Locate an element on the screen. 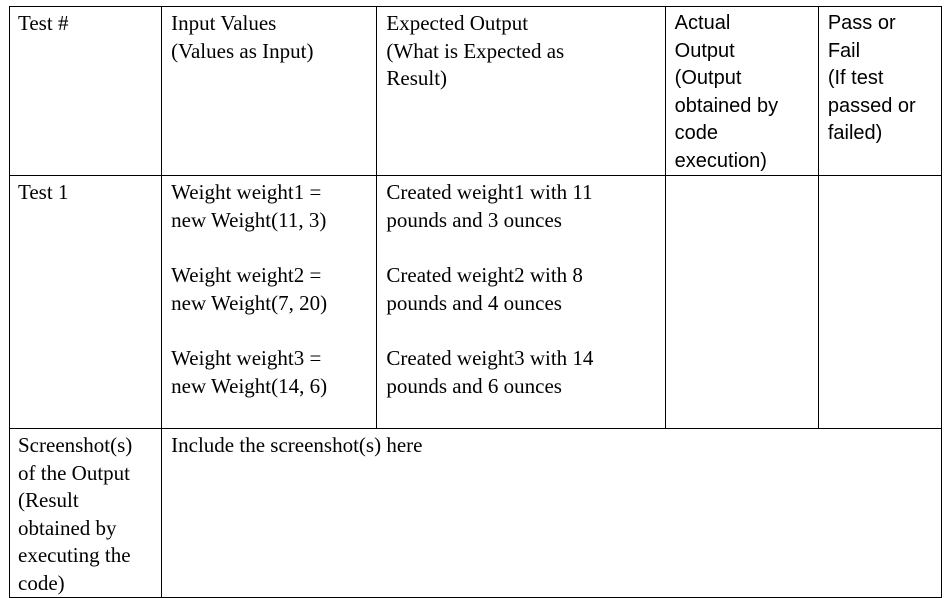 Image resolution: width=949 pixels, height=598 pixels. header-input-values-title: Input Values is located at coordinates (224, 23).